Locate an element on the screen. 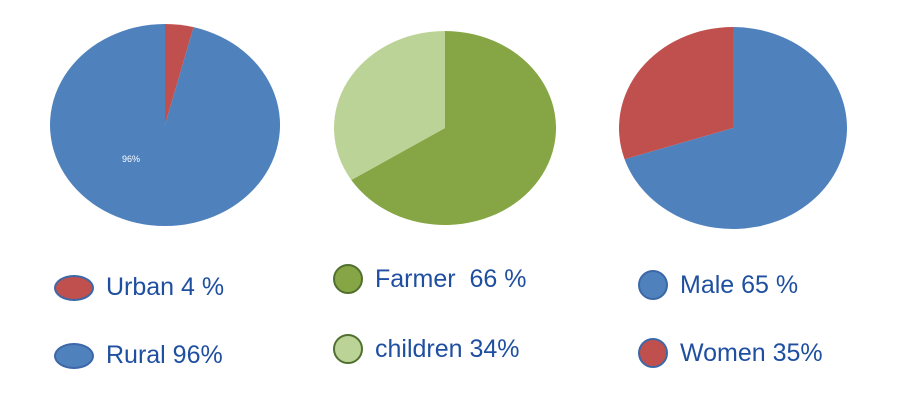 Image resolution: width=900 pixels, height=406 pixels. legend-swatch-women is located at coordinates (653, 353).